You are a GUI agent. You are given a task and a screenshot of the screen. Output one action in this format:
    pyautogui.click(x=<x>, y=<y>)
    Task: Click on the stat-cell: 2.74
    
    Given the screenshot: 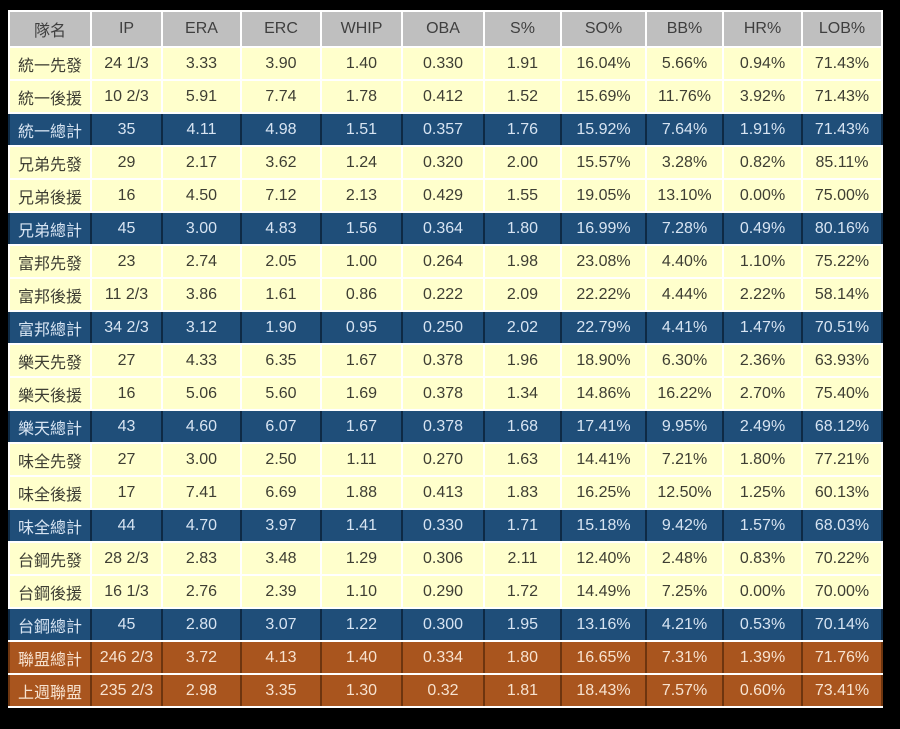 What is the action you would take?
    pyautogui.click(x=201, y=261)
    